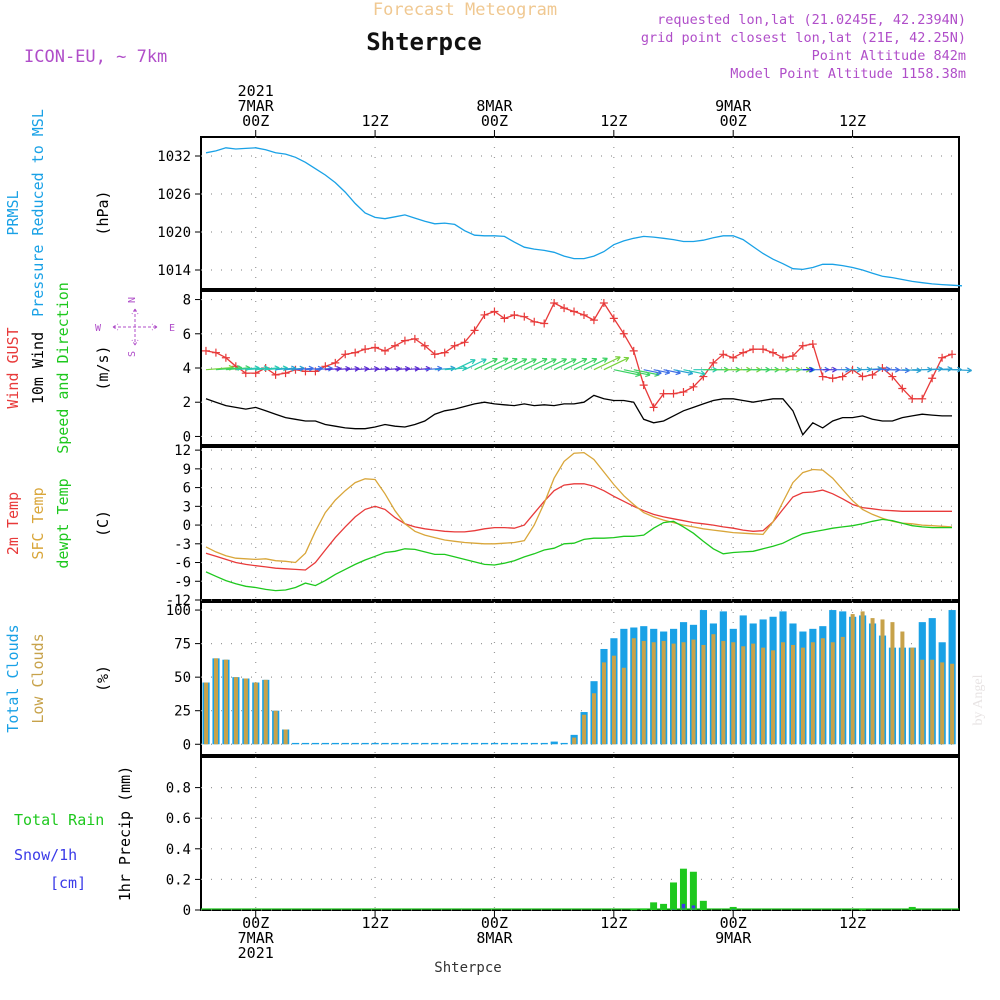 This screenshot has height=1000, width=1000. Describe the element at coordinates (848, 74) in the screenshot. I see `model-altitude: Model Point Altitude 1158.38m` at that location.